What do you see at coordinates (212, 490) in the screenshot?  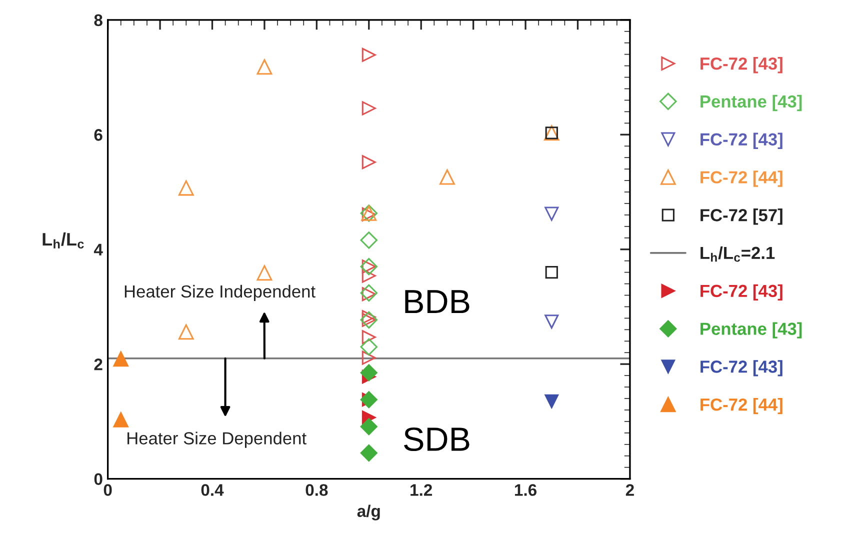 I see `x-tick-label: 0.4` at bounding box center [212, 490].